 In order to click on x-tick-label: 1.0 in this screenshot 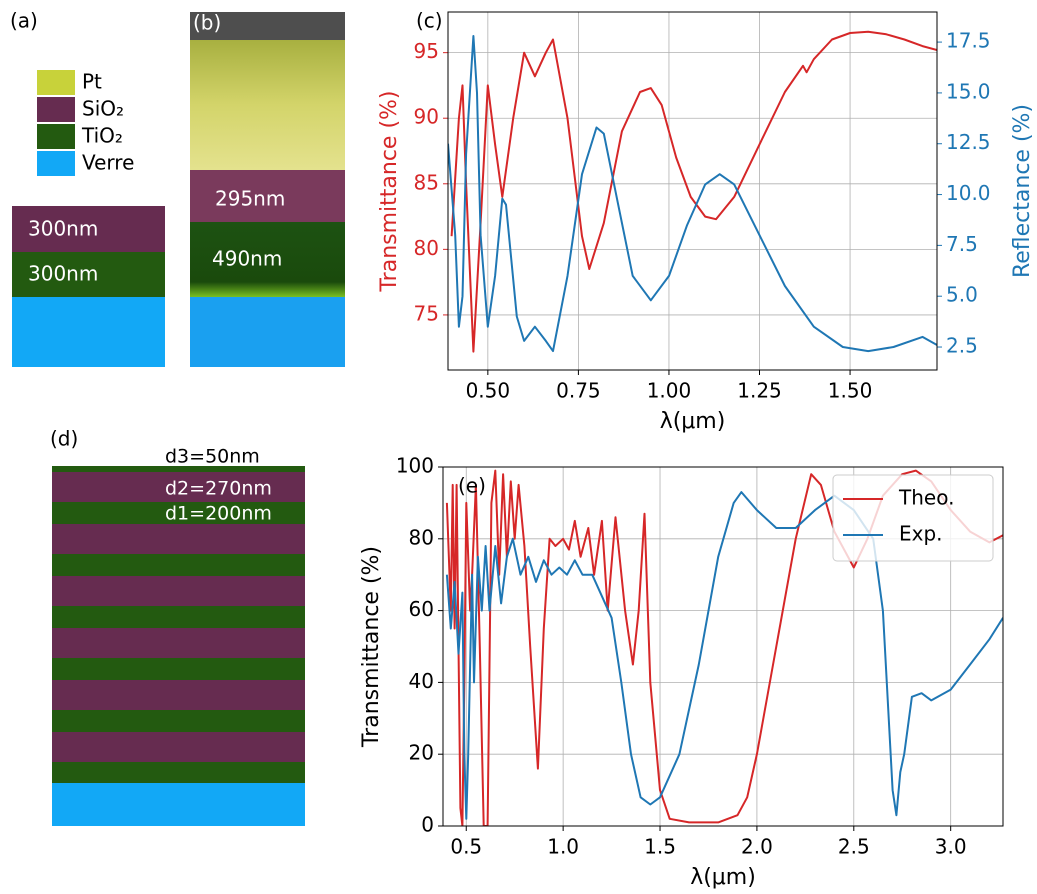, I will do `click(563, 847)`.